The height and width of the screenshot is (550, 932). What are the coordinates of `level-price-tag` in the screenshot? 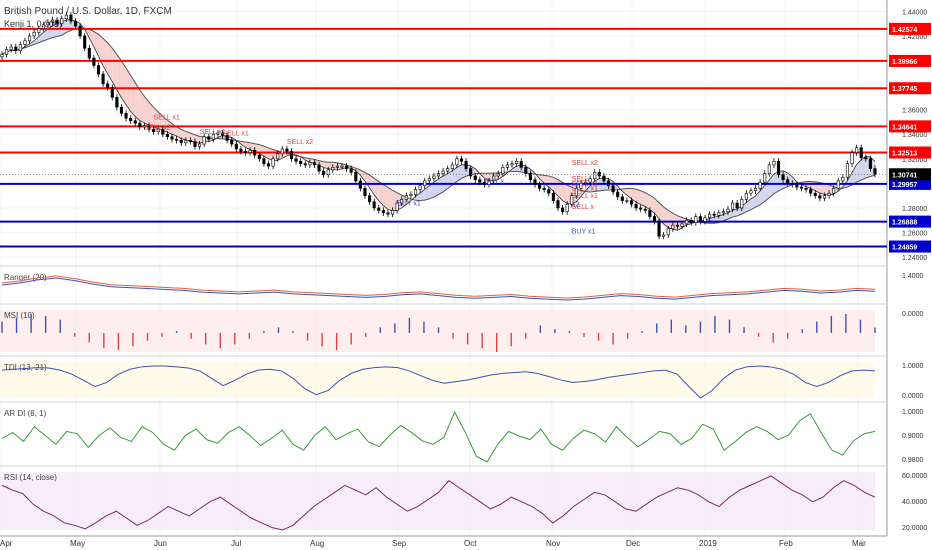 It's located at (910, 60).